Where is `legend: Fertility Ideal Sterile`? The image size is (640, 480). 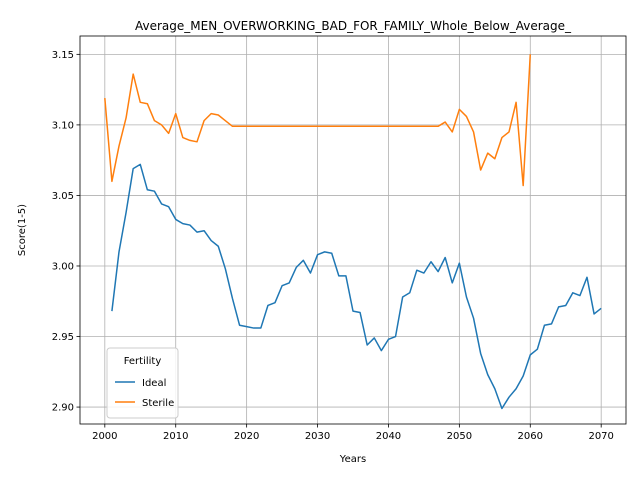
legend: Fertility Ideal Sterile is located at coordinates (142, 383).